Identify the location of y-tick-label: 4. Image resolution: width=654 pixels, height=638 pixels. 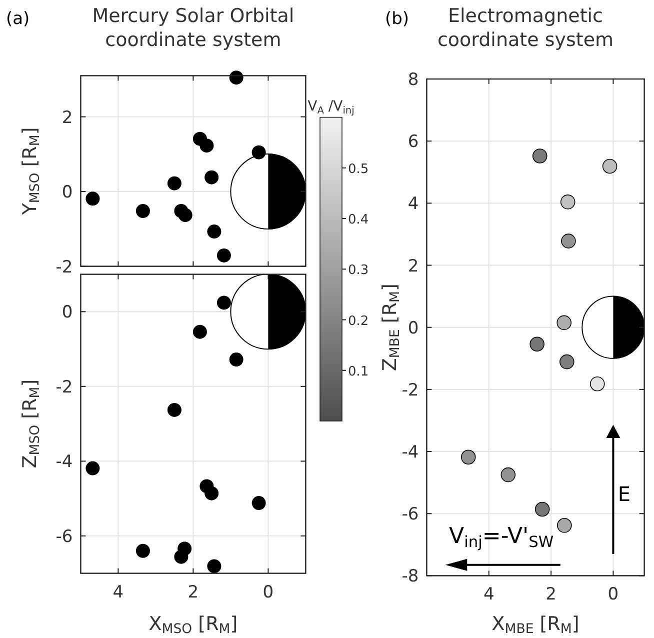
(413, 204).